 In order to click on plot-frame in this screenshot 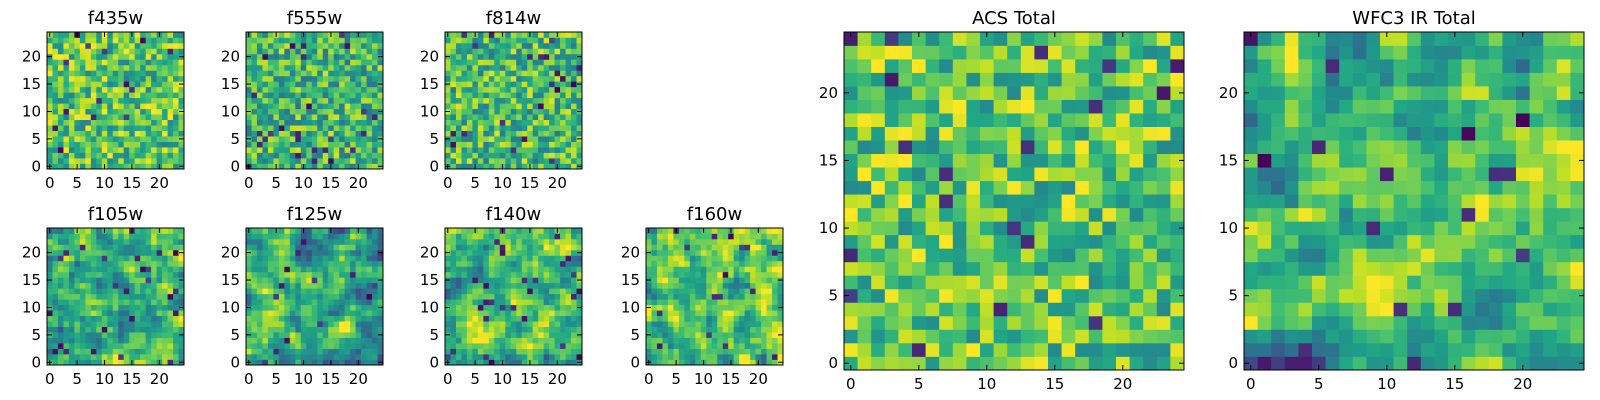, I will do `click(314, 296)`.